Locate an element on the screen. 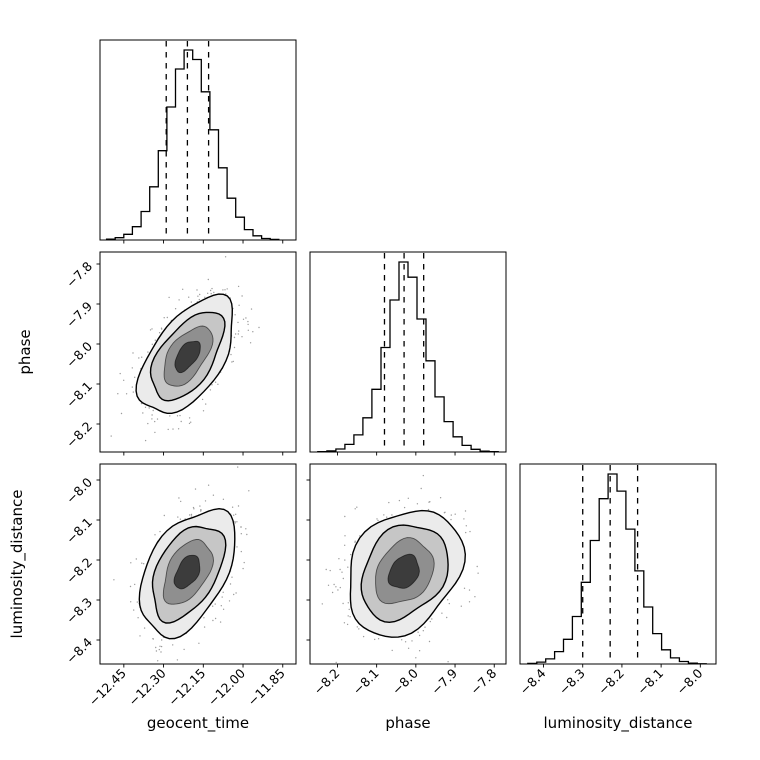 This screenshot has width=760, height=760. y-tick-label: −7.9 is located at coordinates (79, 314).